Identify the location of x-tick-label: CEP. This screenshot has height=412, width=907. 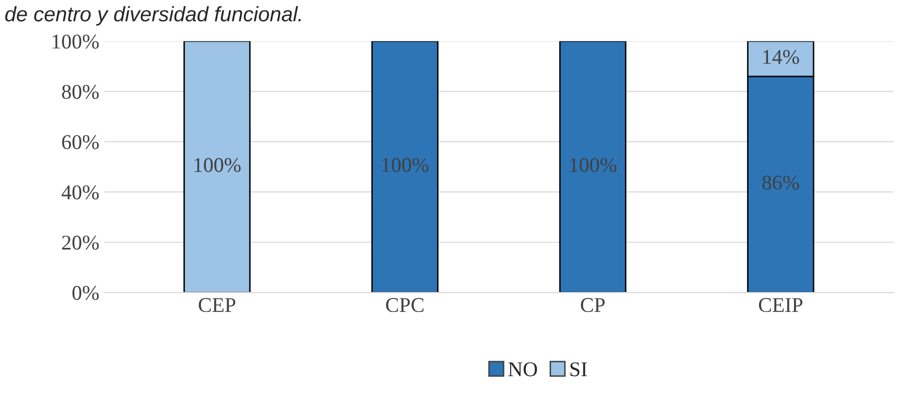
(217, 305).